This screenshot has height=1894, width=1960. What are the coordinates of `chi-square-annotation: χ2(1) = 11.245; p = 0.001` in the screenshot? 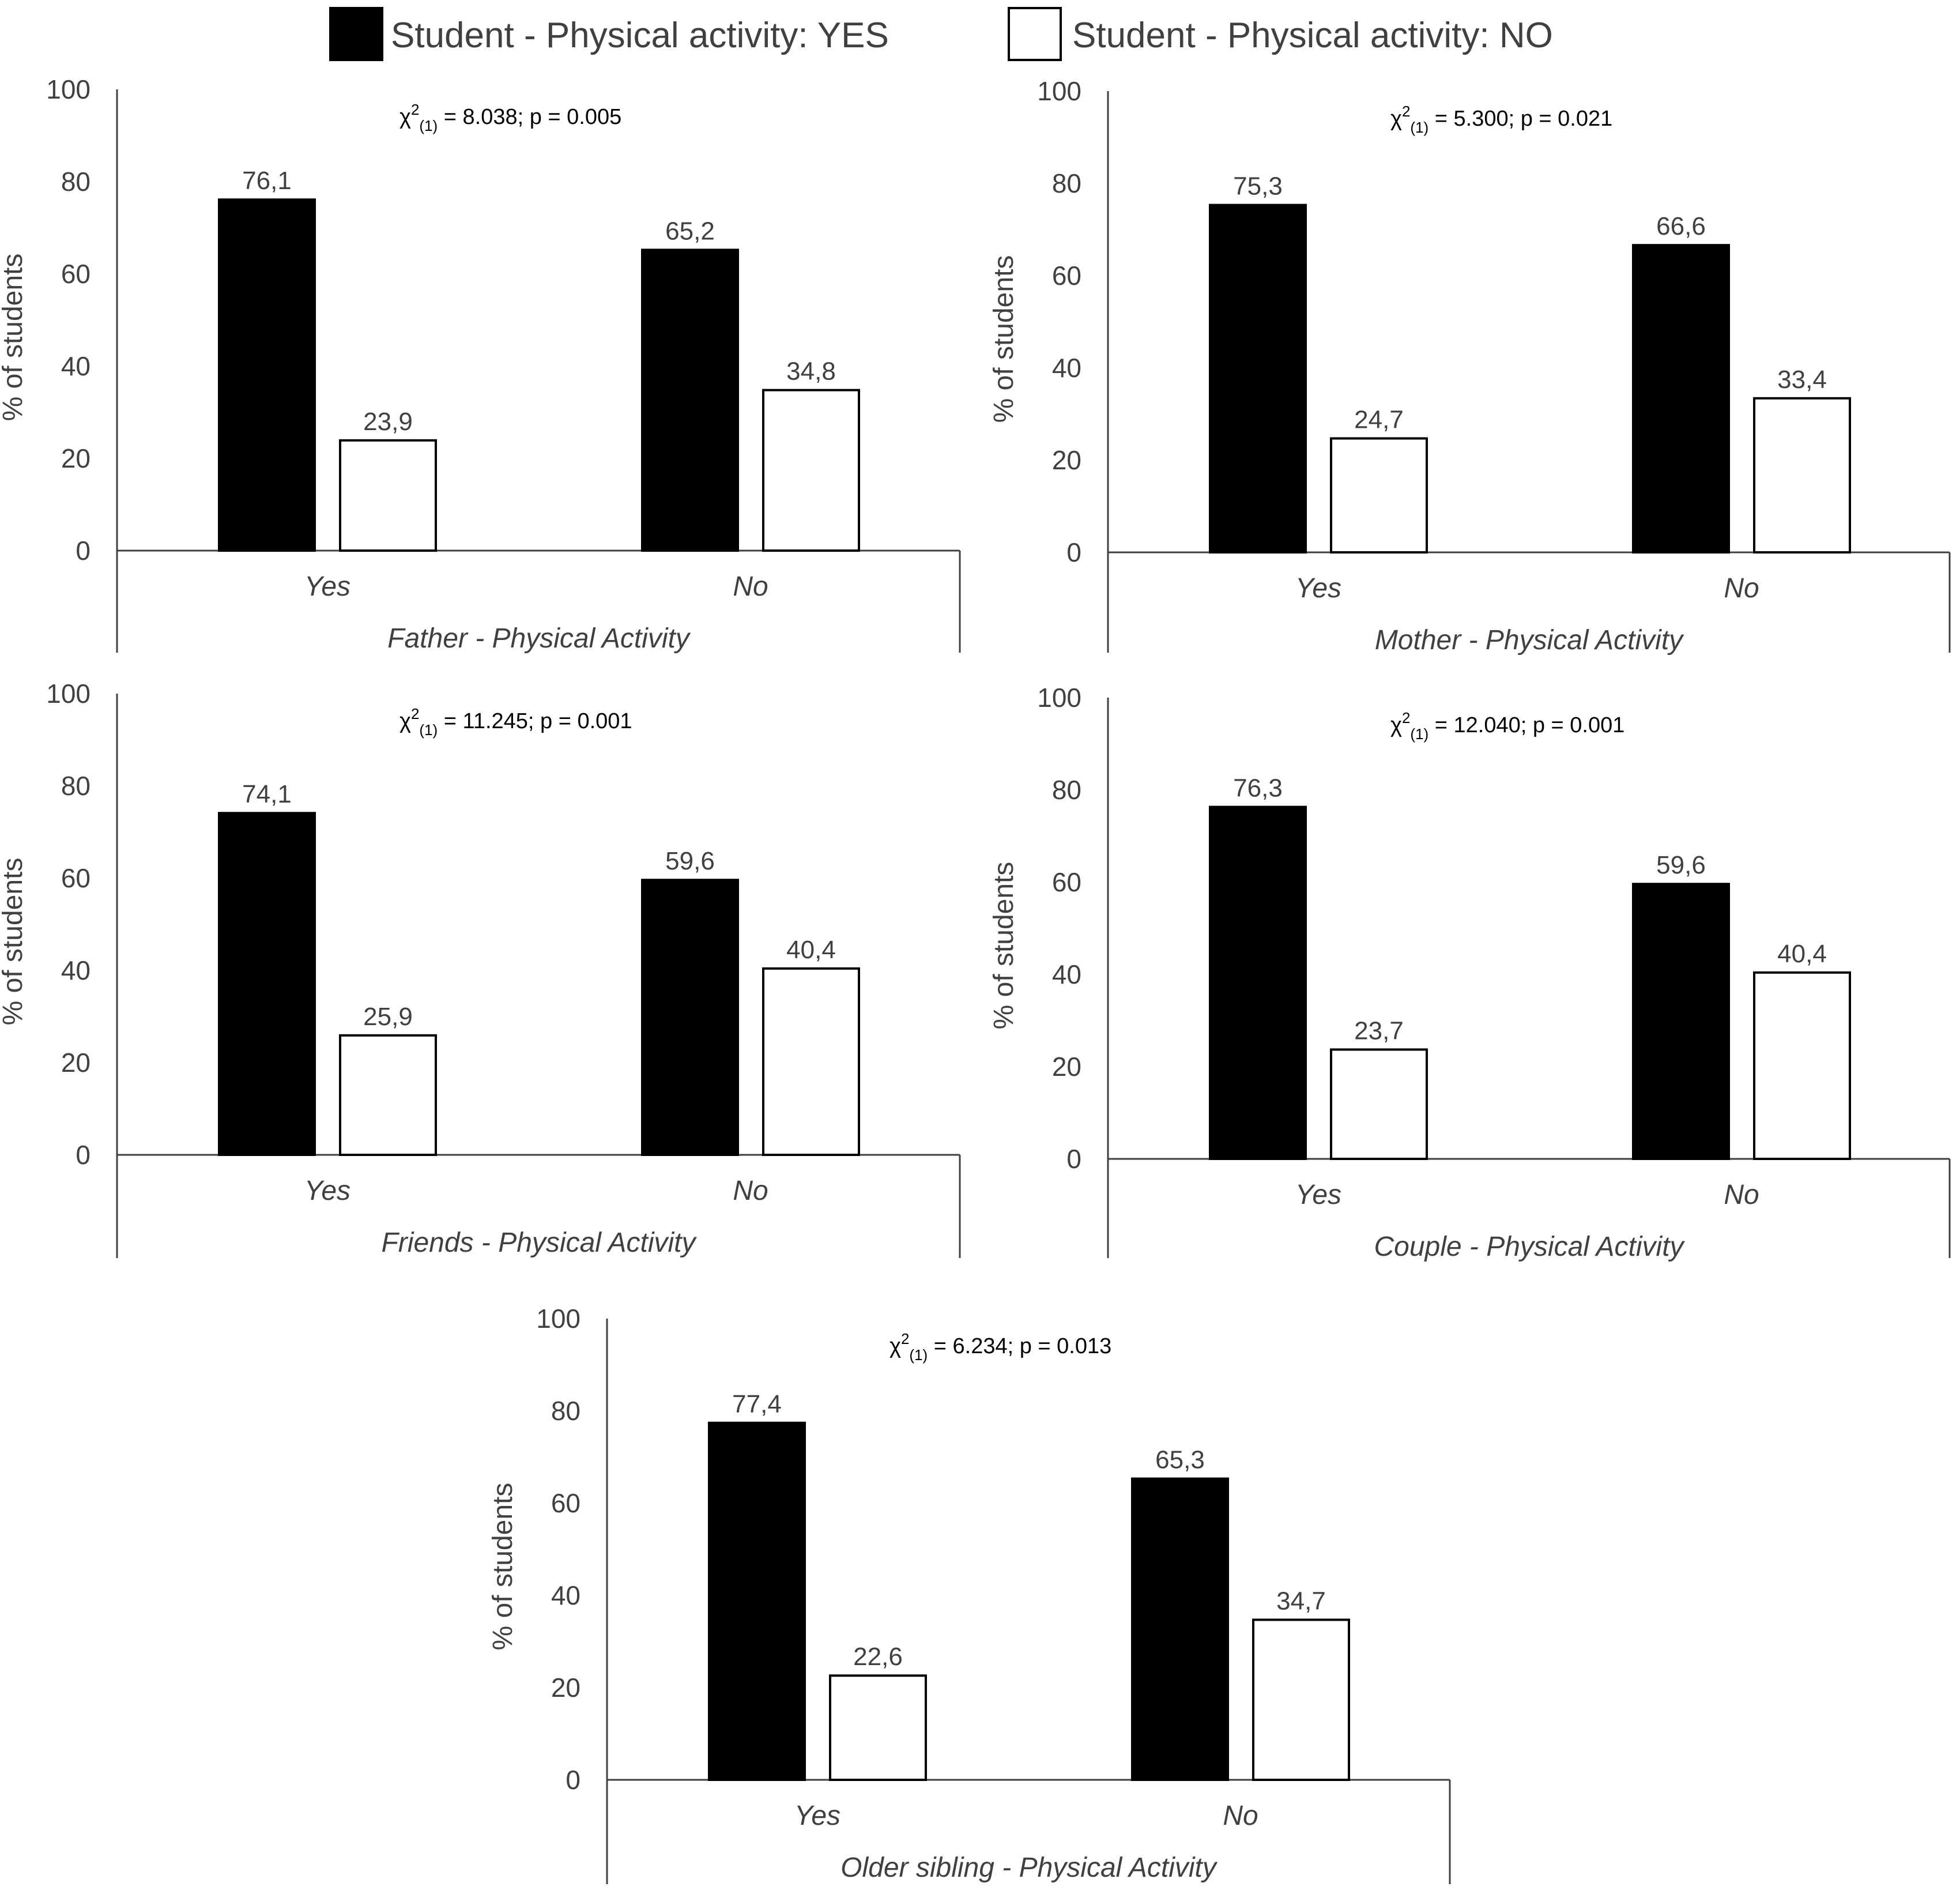 It's located at (515, 722).